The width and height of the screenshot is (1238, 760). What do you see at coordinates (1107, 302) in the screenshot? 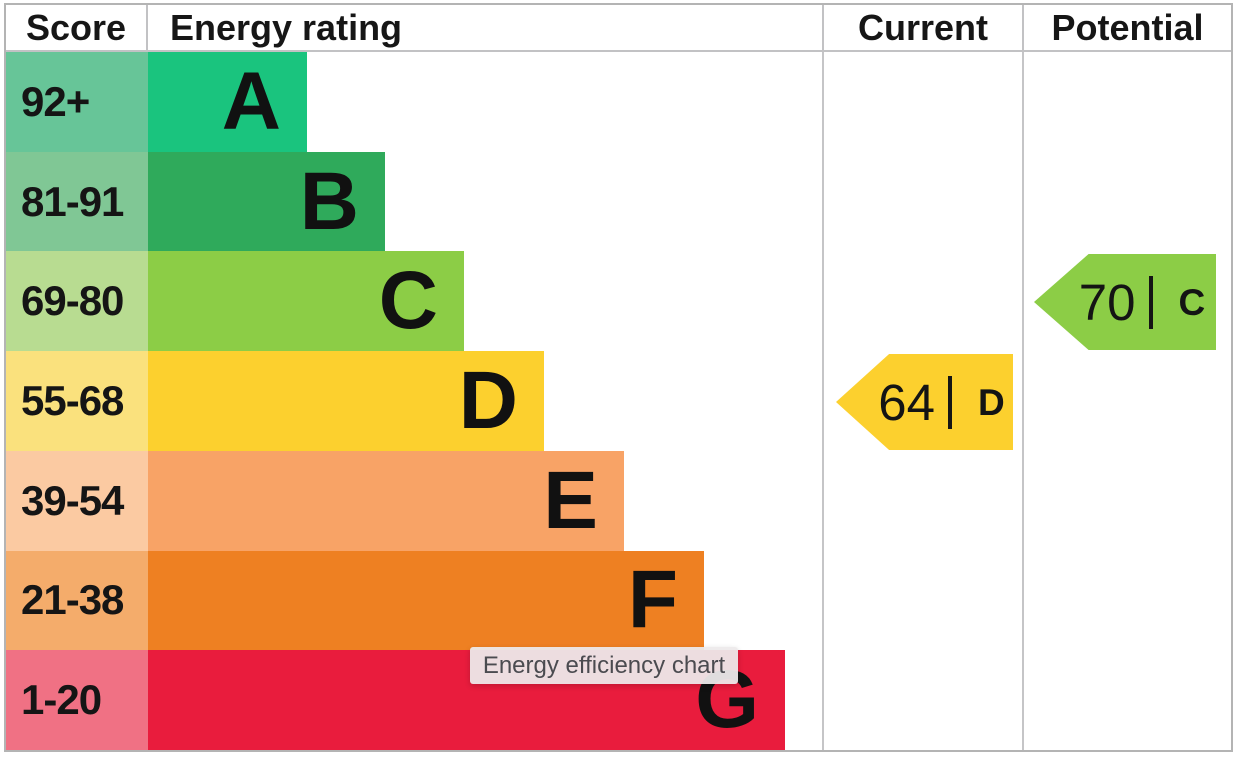
I see `potential-rating-score: 70` at bounding box center [1107, 302].